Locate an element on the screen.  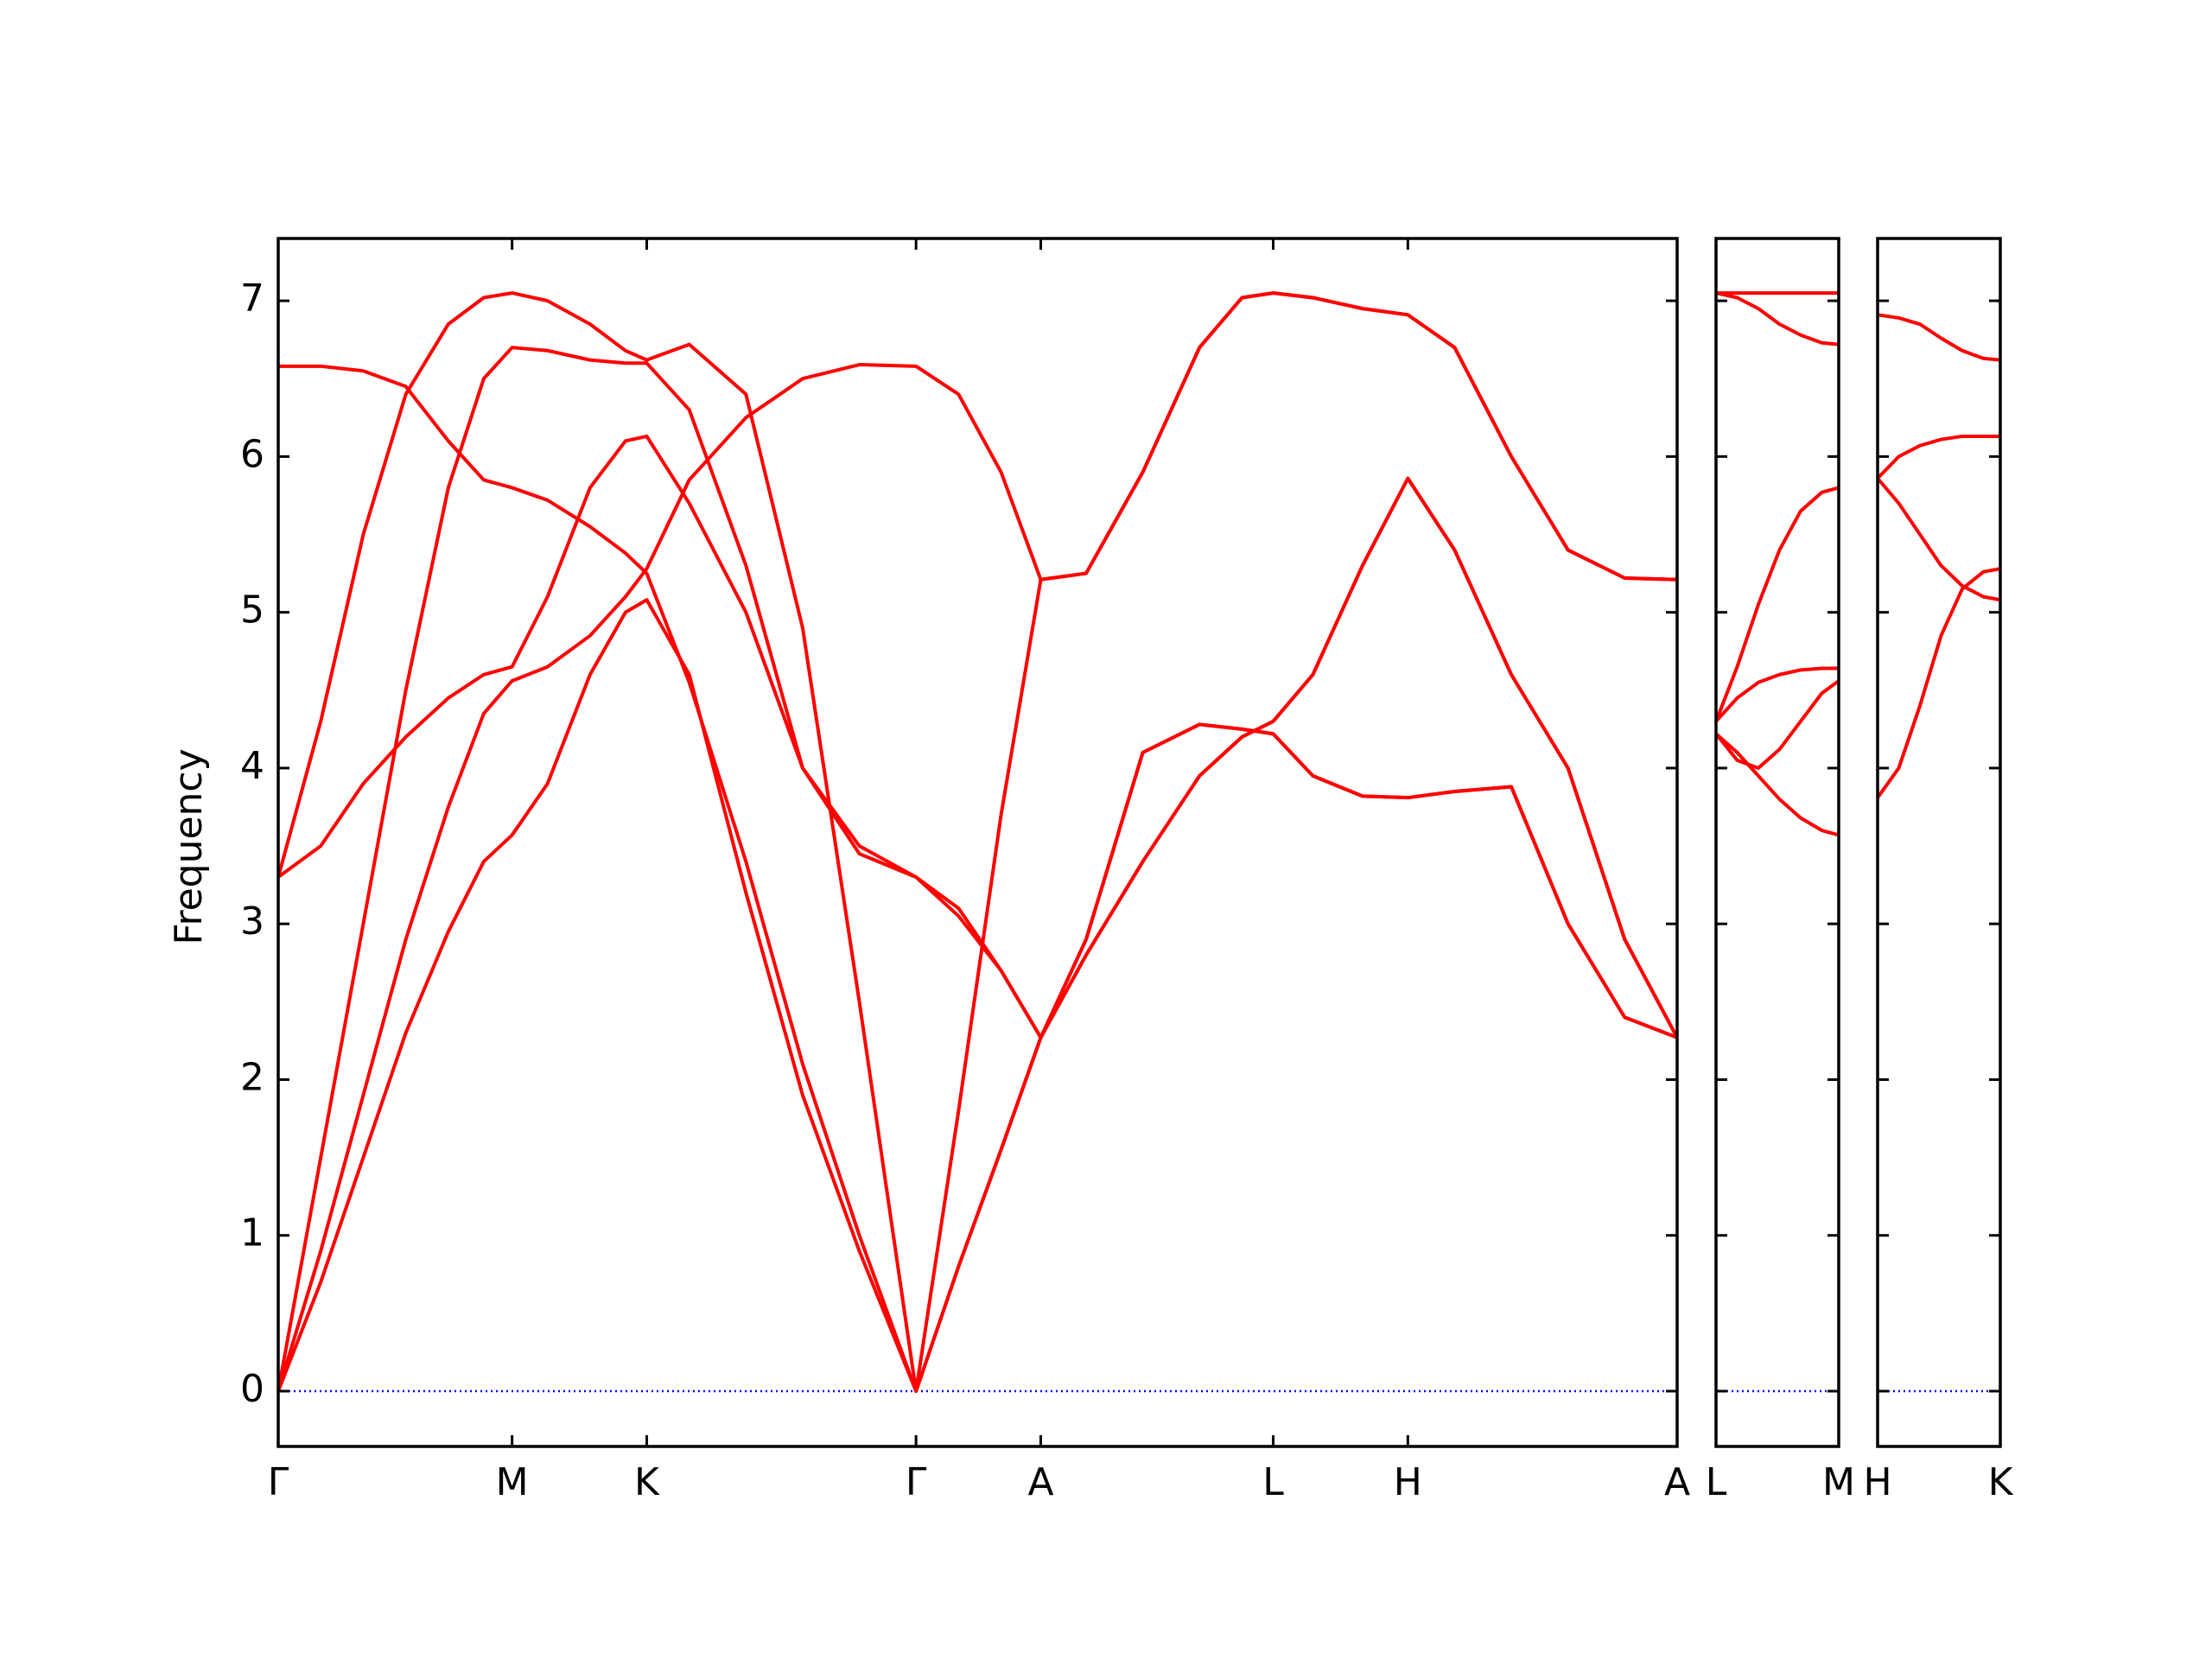
y-tick-label: 6 is located at coordinates (252, 454).